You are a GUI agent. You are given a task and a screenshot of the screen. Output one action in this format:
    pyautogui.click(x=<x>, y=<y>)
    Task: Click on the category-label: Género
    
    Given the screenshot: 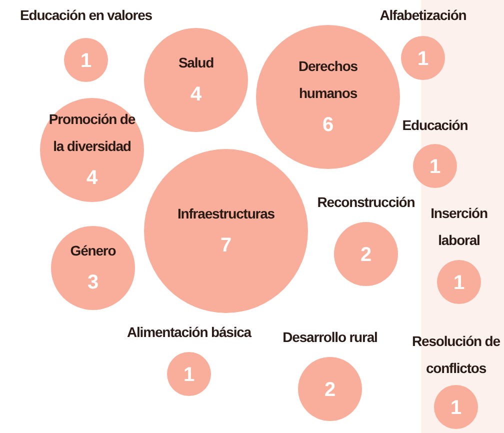 What is the action you would take?
    pyautogui.click(x=93, y=250)
    